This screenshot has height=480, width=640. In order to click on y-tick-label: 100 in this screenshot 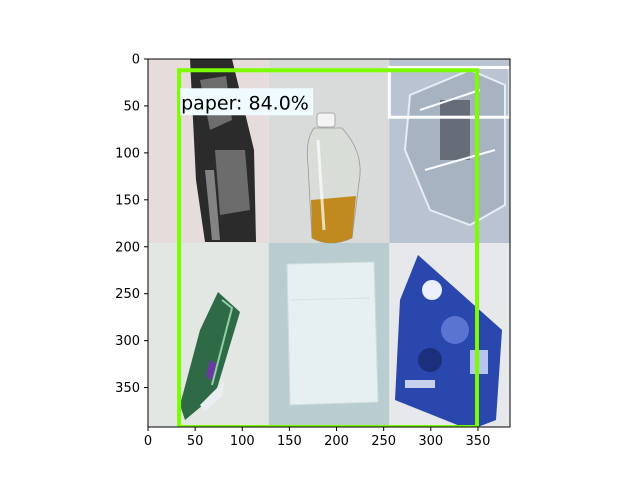, I will do `click(127, 153)`.